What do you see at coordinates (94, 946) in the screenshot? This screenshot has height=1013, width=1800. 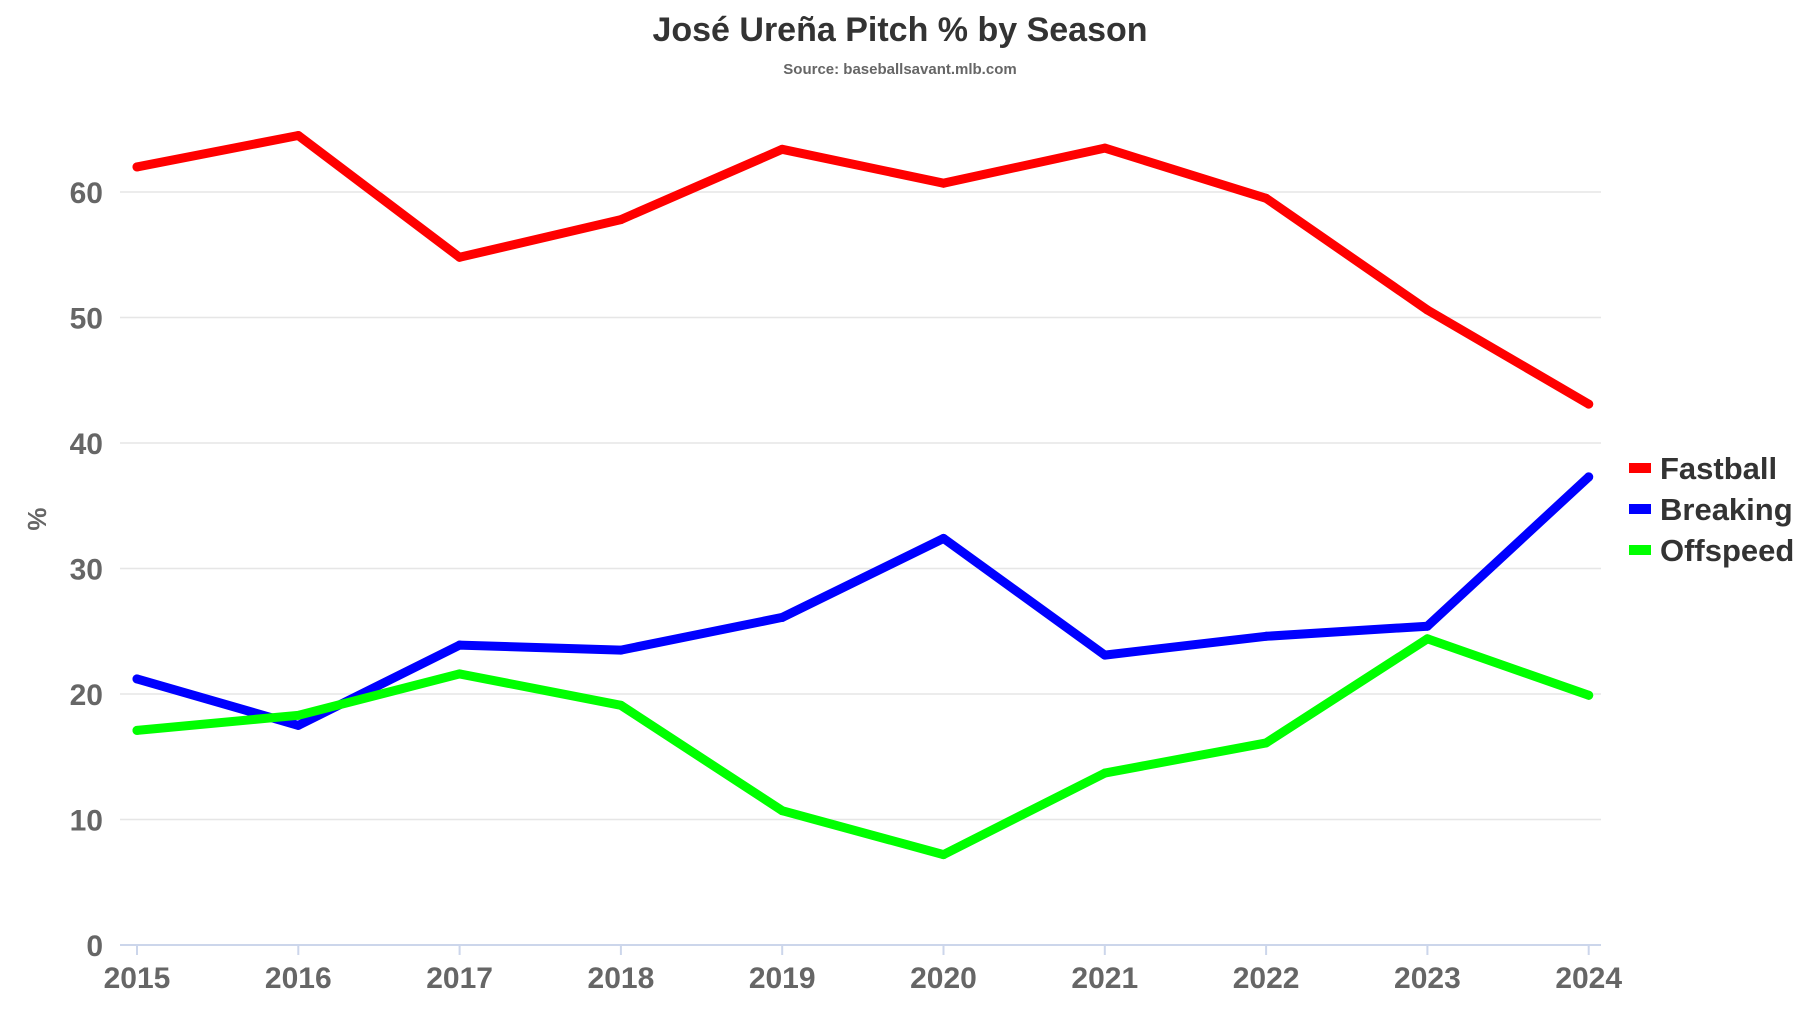 I see `y-tick-label: 0` at bounding box center [94, 946].